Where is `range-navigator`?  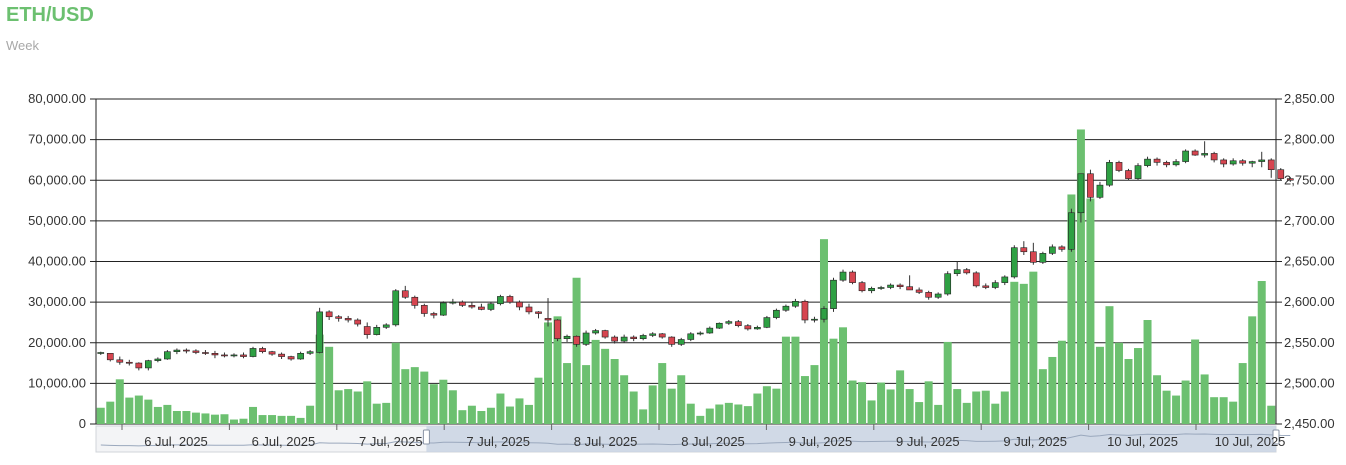
range-navigator is located at coordinates (693, 439).